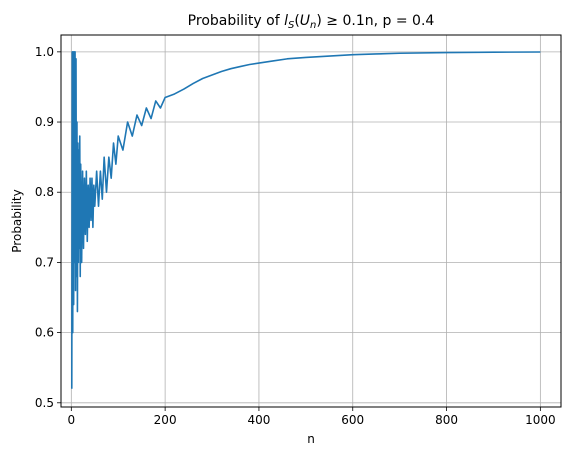 The image size is (567, 457). What do you see at coordinates (311, 439) in the screenshot?
I see `x-axis-label: n` at bounding box center [311, 439].